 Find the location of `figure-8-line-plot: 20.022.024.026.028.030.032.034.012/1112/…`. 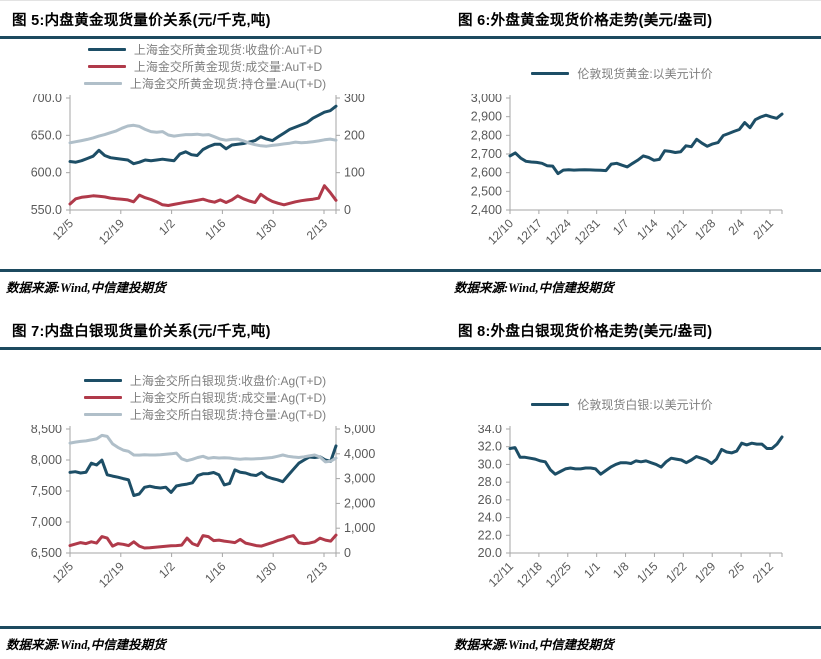

figure-8-line-plot: 20.022.024.026.028.030.032.034.012/1112/… is located at coordinates (631, 507).